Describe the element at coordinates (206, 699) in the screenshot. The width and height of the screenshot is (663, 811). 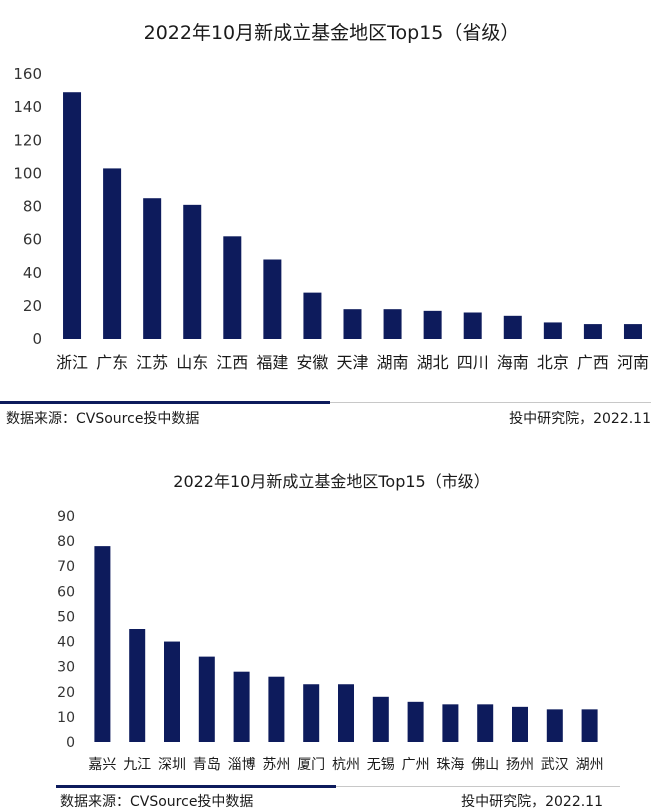
I see `bar-青岛` at that location.